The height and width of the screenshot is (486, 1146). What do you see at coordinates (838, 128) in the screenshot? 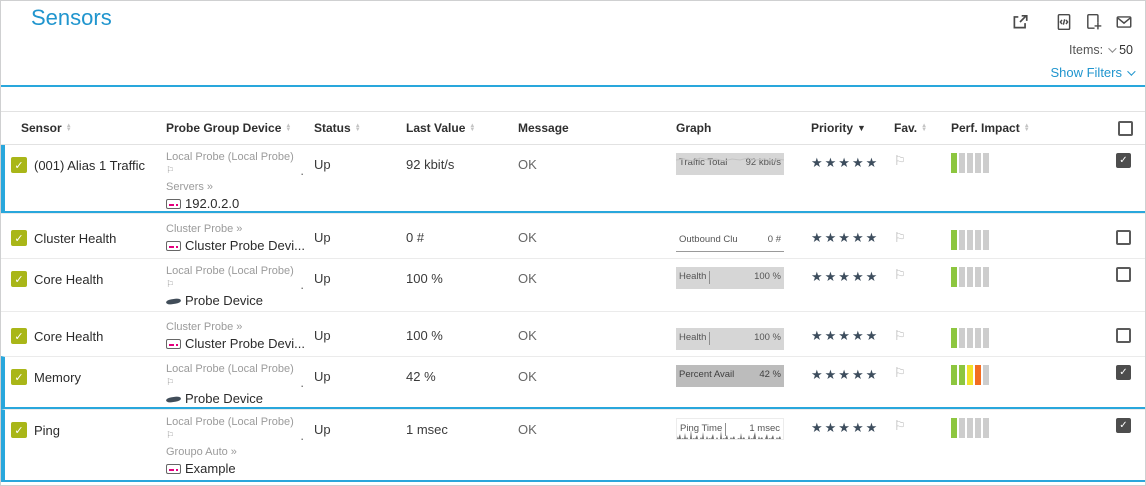
I see `column-header-priority: Priority ▼` at bounding box center [838, 128].